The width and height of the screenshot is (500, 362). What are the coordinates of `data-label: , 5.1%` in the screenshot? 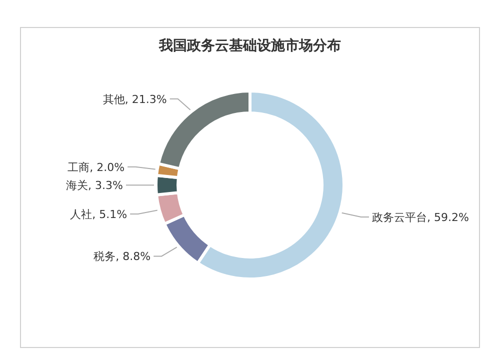 It's located at (110, 214).